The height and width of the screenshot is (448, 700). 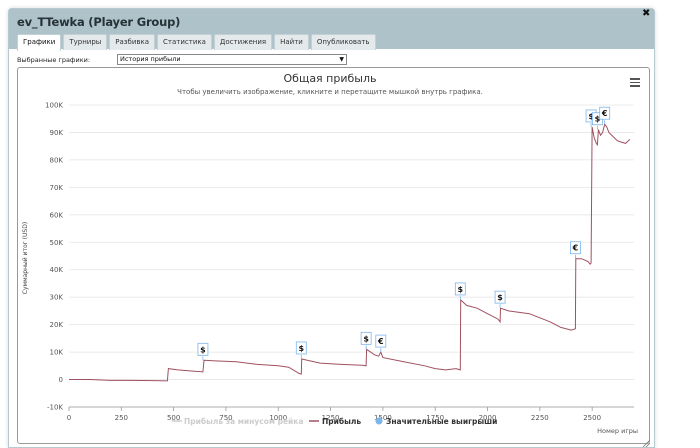 What do you see at coordinates (54, 257) in the screenshot?
I see `y-axis-ticks: -10K 0 10K 20K 30K 40K 50K 60K 70K 80K 90K 100K` at bounding box center [54, 257].